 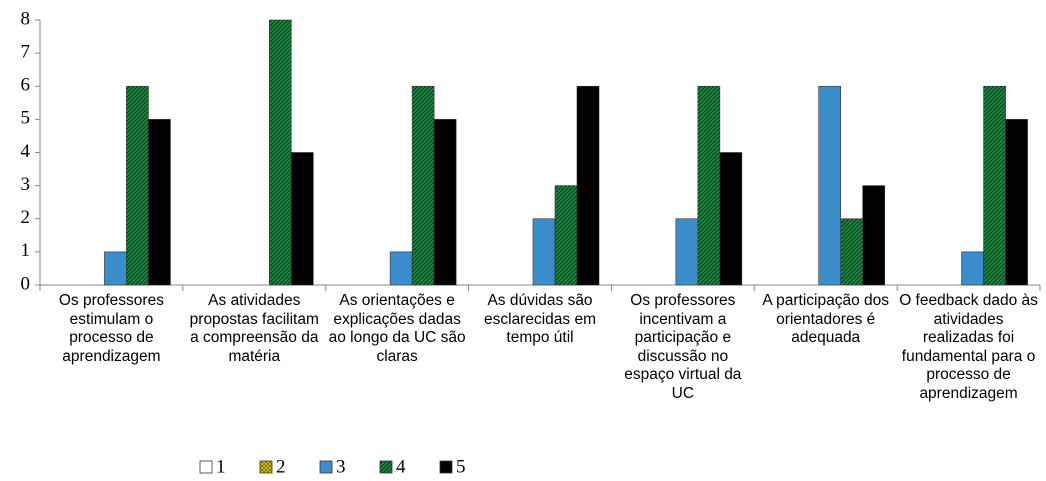 What do you see at coordinates (26, 18) in the screenshot?
I see `y-tick-label: 8` at bounding box center [26, 18].